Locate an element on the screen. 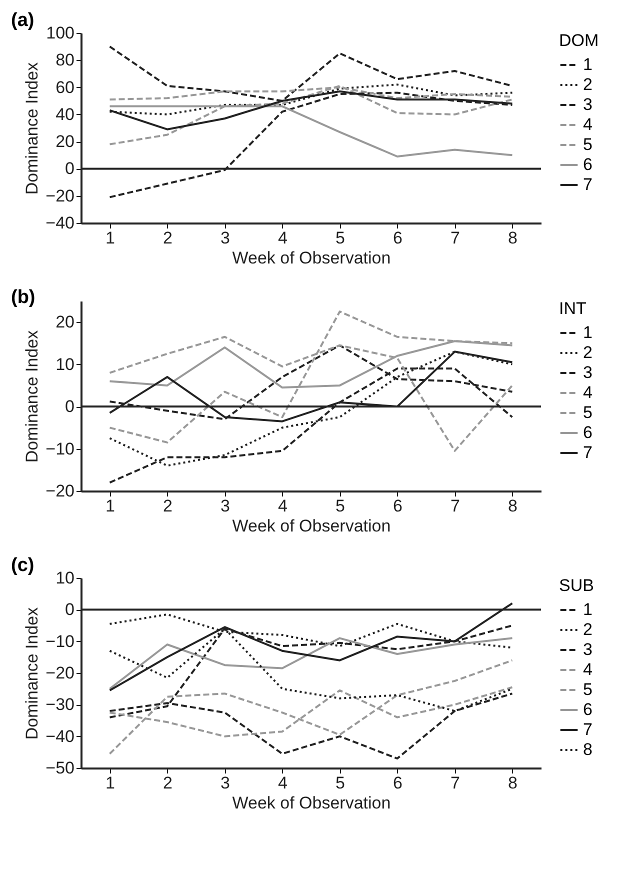  legend-label: 8 is located at coordinates (587, 749).